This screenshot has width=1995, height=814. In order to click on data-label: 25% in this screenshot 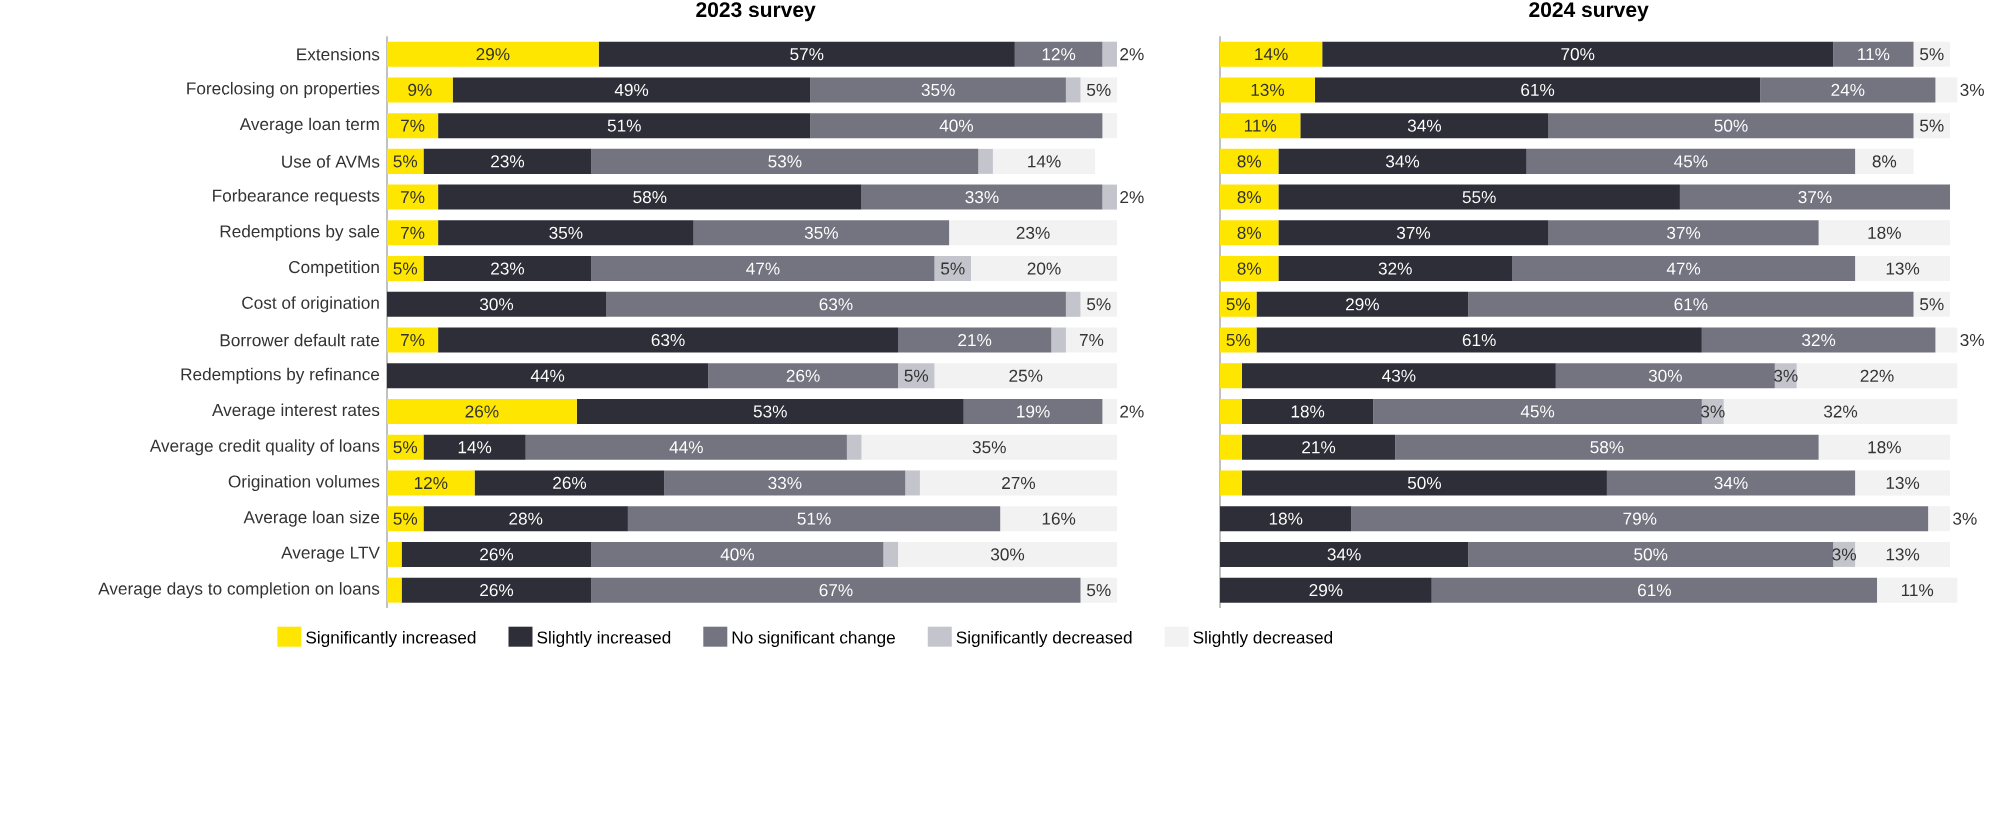, I will do `click(1026, 375)`.